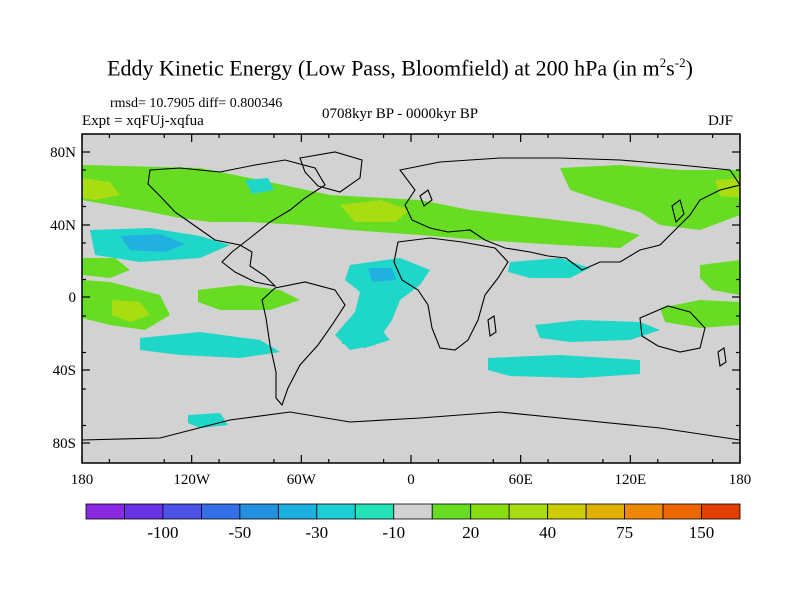 The height and width of the screenshot is (600, 800). What do you see at coordinates (721, 121) in the screenshot?
I see `season-label: DJF` at bounding box center [721, 121].